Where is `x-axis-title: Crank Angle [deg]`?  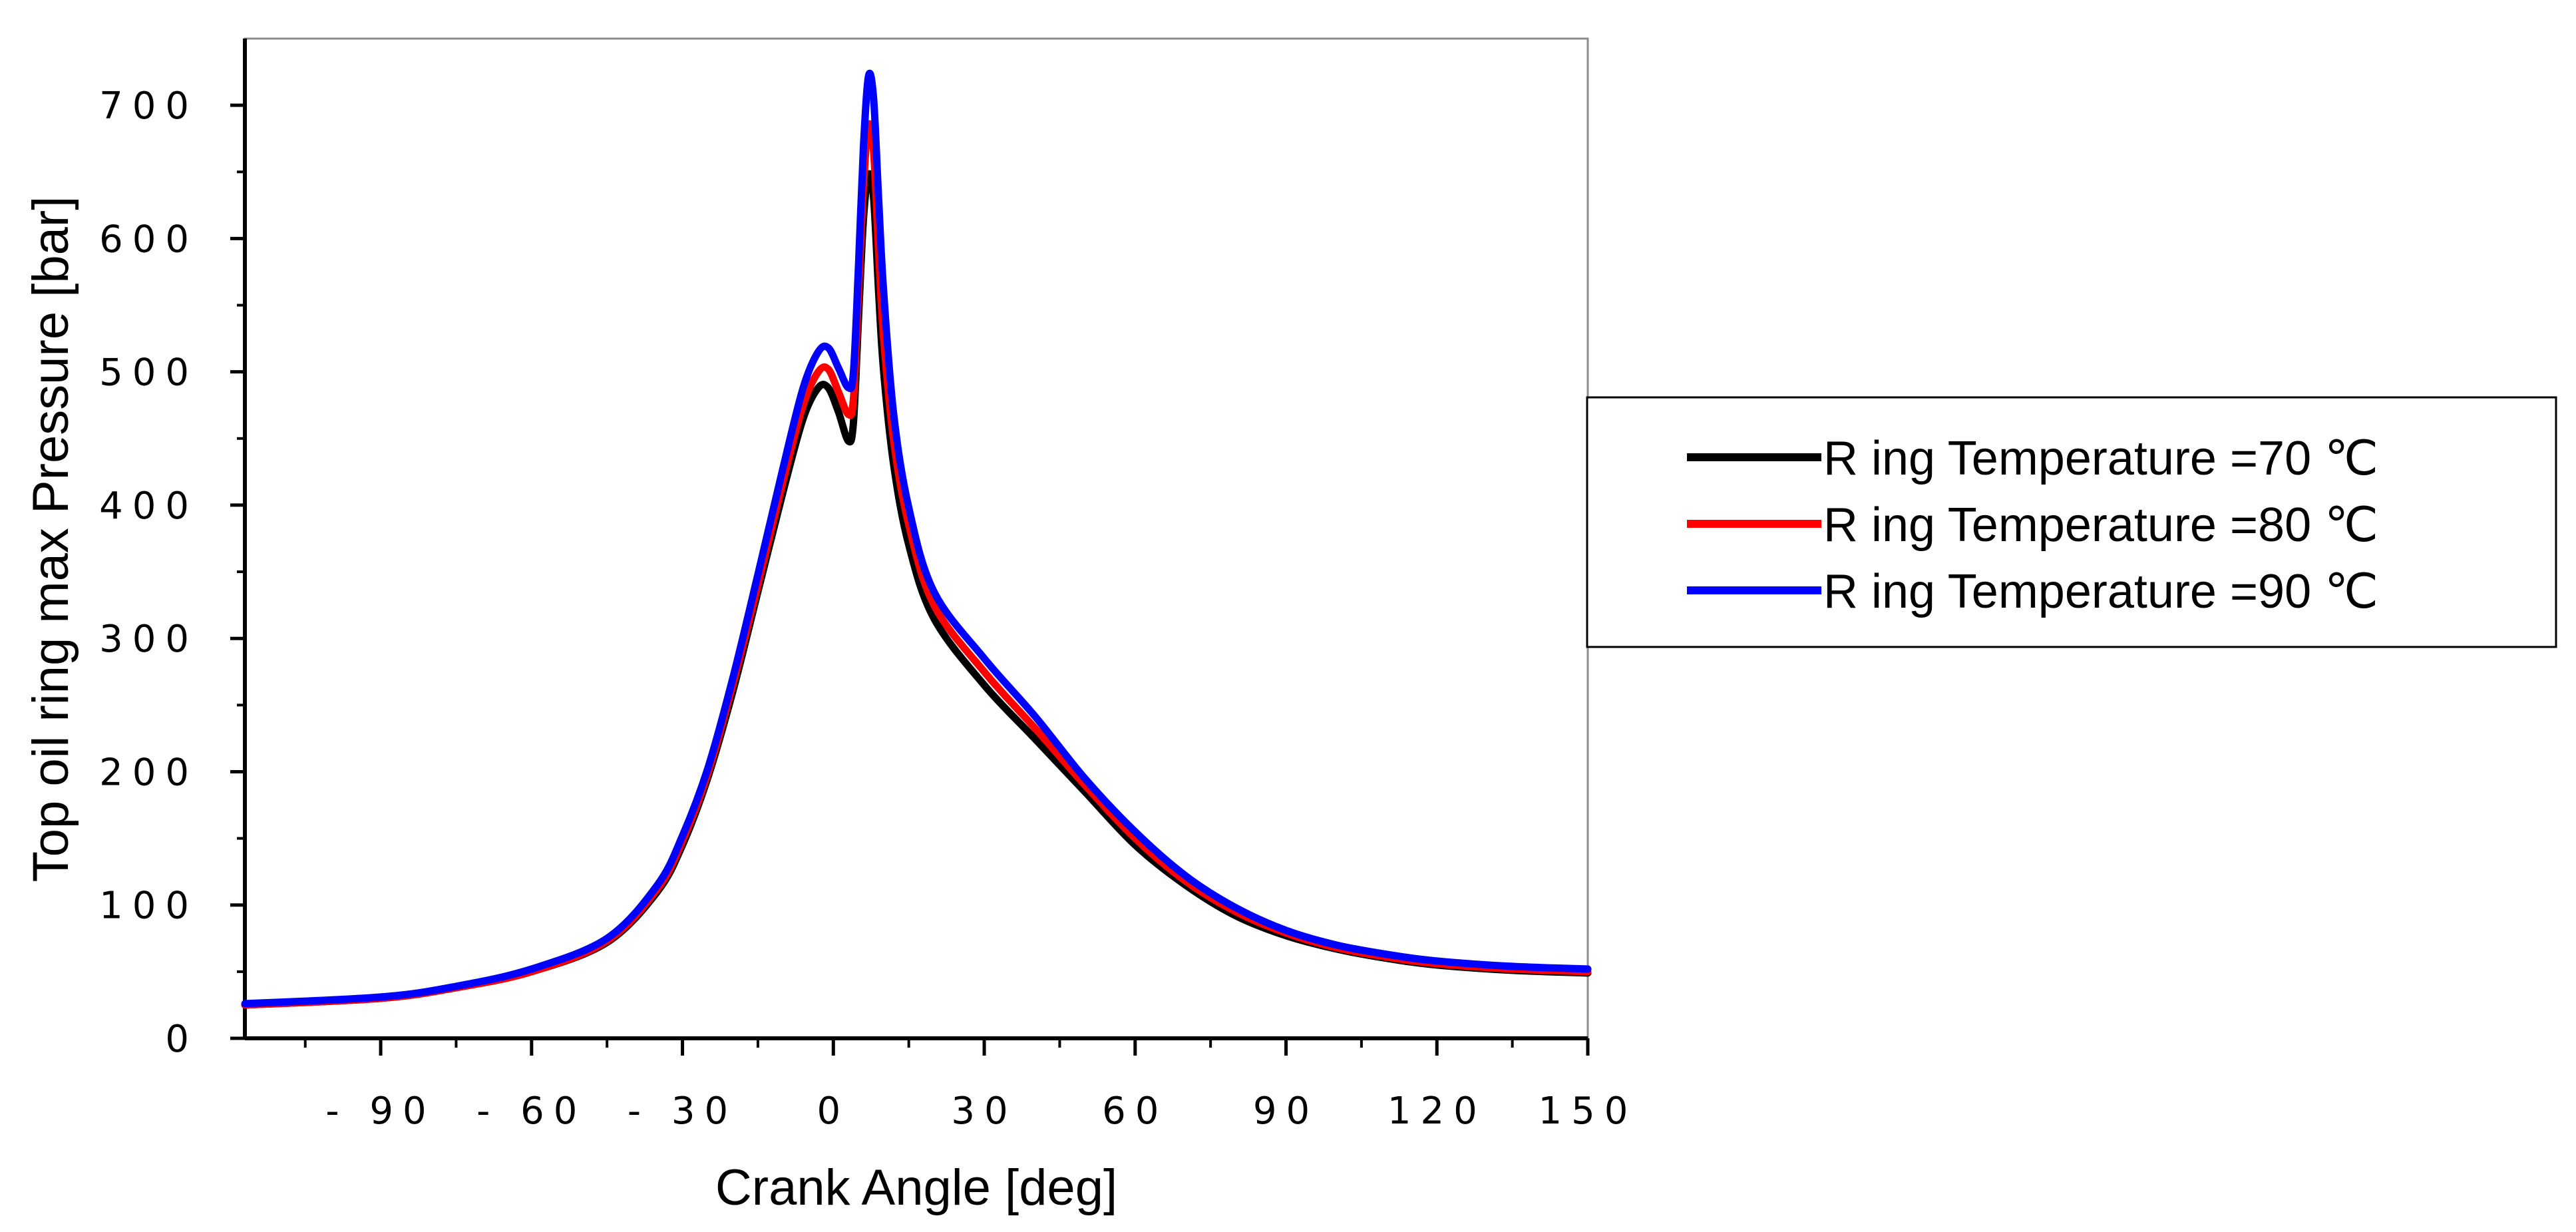
x-axis-title: Crank Angle [deg] is located at coordinates (916, 1187).